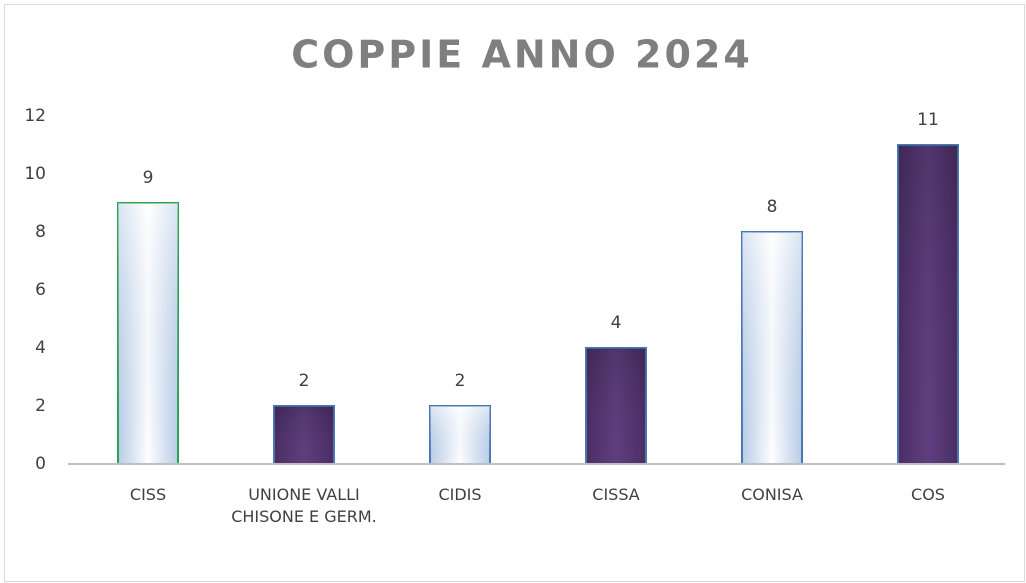 The width and height of the screenshot is (1026, 583). What do you see at coordinates (304, 505) in the screenshot?
I see `x-tick-label: UNIONE VALLI CHISONE E GERM.` at bounding box center [304, 505].